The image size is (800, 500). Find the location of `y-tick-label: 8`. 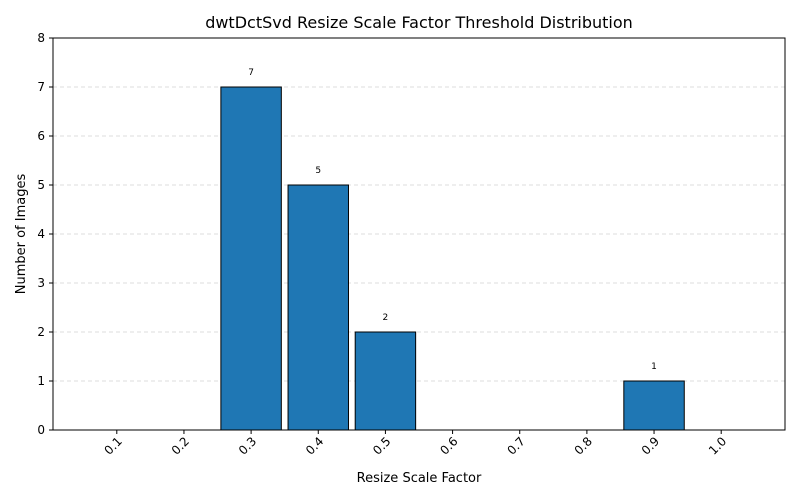

y-tick-label: 8 is located at coordinates (41, 38).